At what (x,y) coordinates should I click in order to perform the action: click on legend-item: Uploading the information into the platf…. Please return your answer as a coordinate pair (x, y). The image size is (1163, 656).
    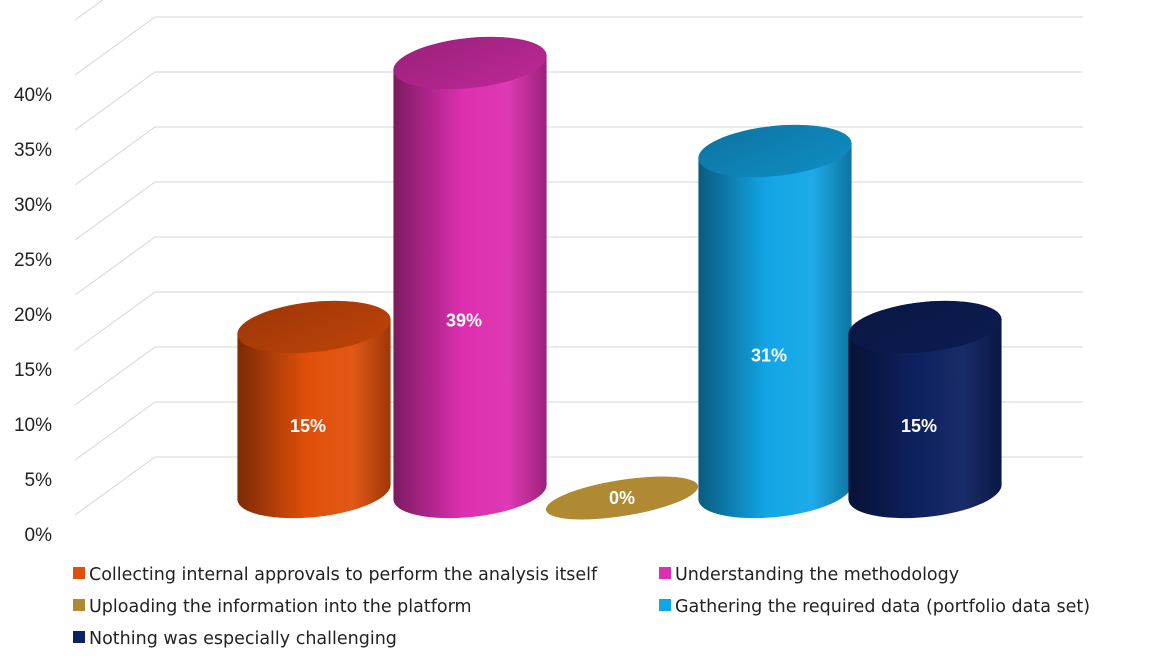
    Looking at the image, I should click on (272, 607).